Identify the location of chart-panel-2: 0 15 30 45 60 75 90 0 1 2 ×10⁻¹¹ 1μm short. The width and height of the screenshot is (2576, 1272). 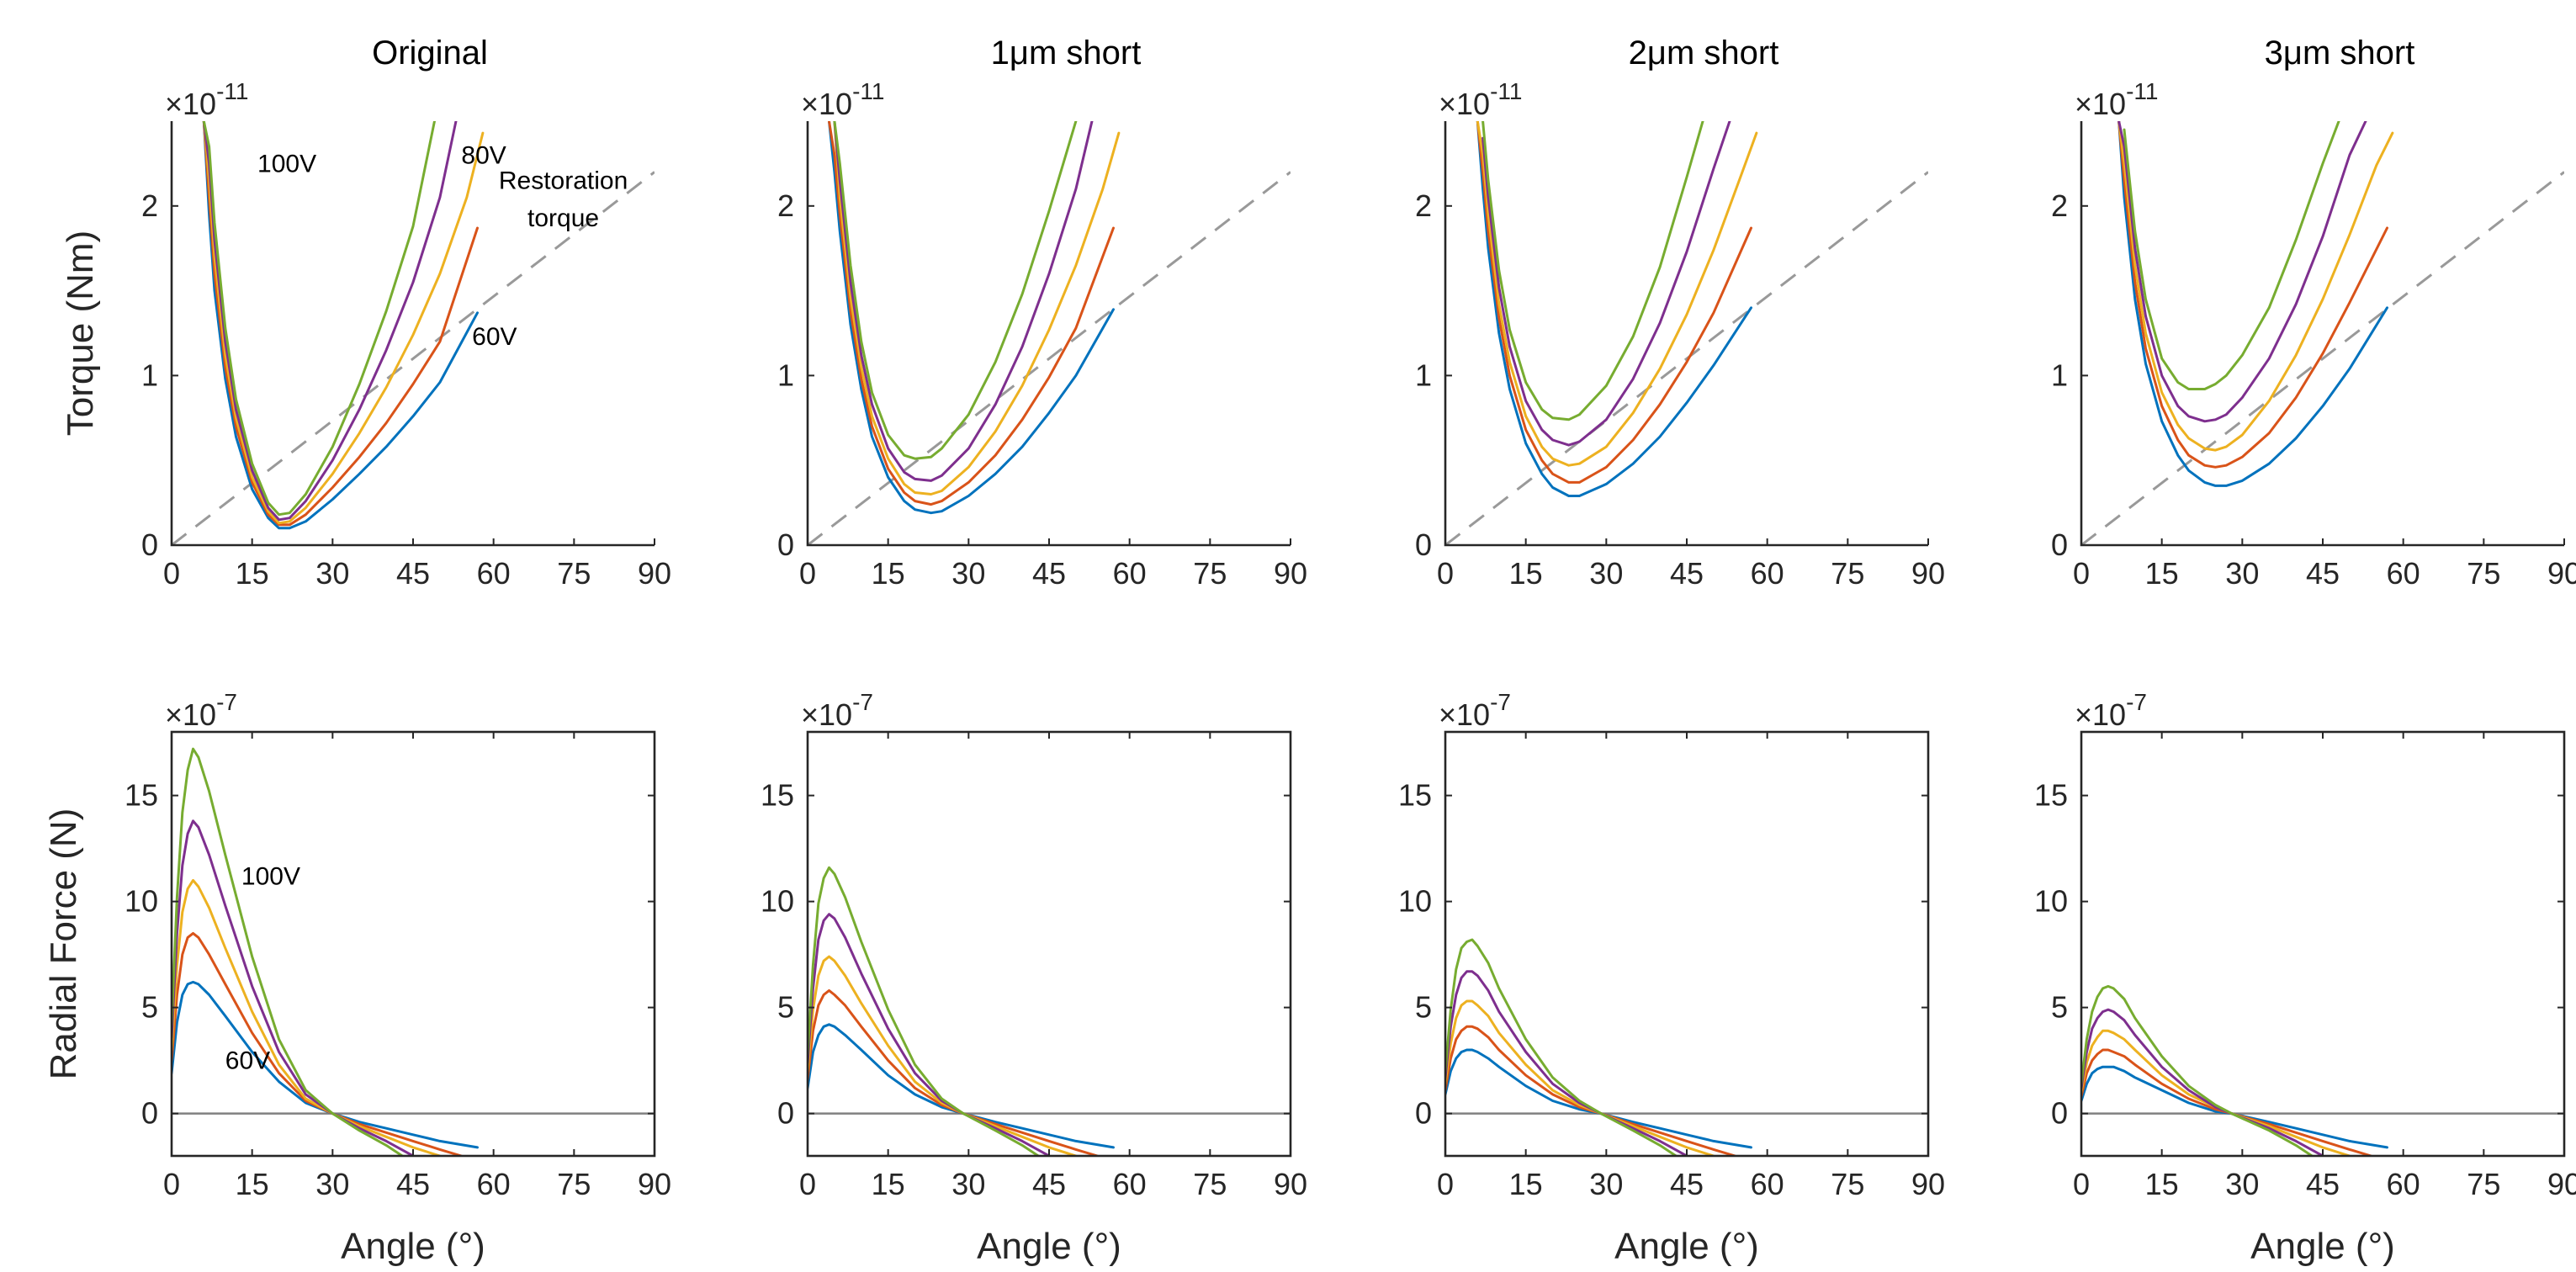
(1042, 312).